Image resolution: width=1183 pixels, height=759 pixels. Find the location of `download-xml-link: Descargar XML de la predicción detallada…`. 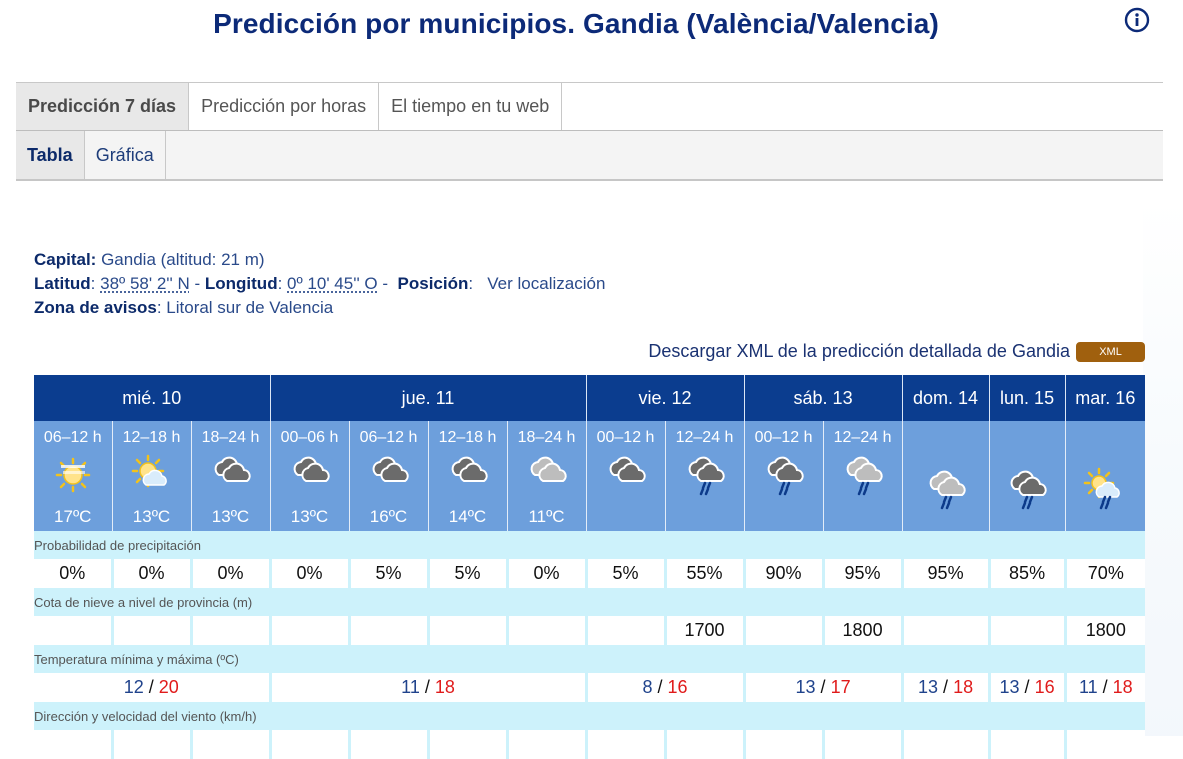

download-xml-link: Descargar XML de la predicción detallada… is located at coordinates (859, 351).